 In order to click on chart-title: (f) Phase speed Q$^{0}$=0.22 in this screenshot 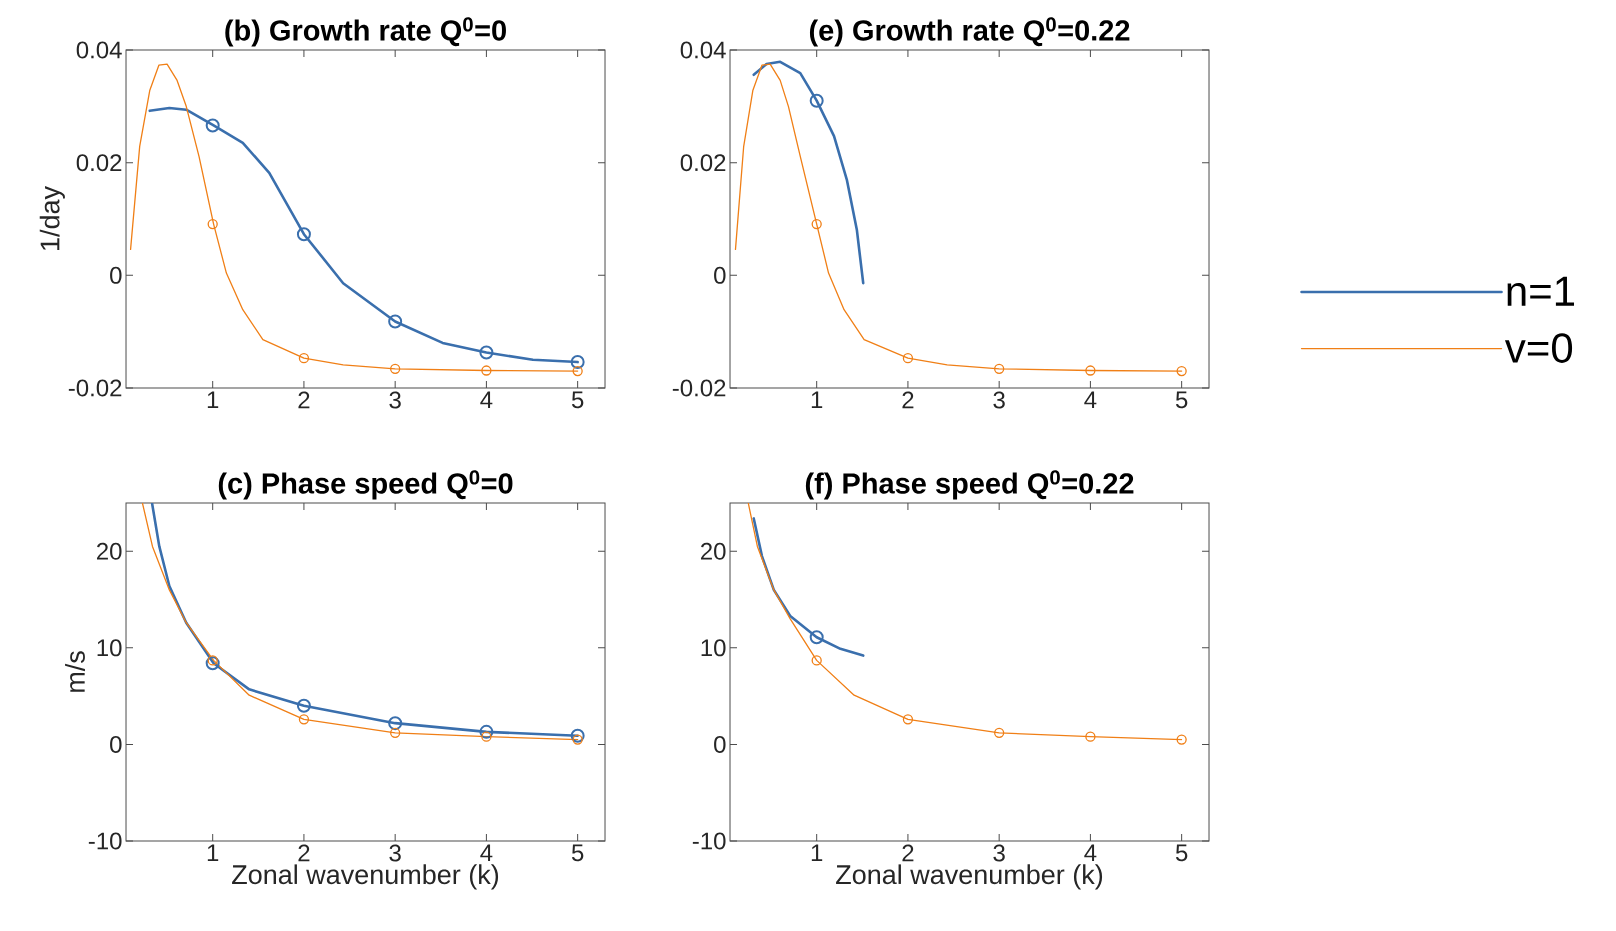, I will do `click(969, 485)`.